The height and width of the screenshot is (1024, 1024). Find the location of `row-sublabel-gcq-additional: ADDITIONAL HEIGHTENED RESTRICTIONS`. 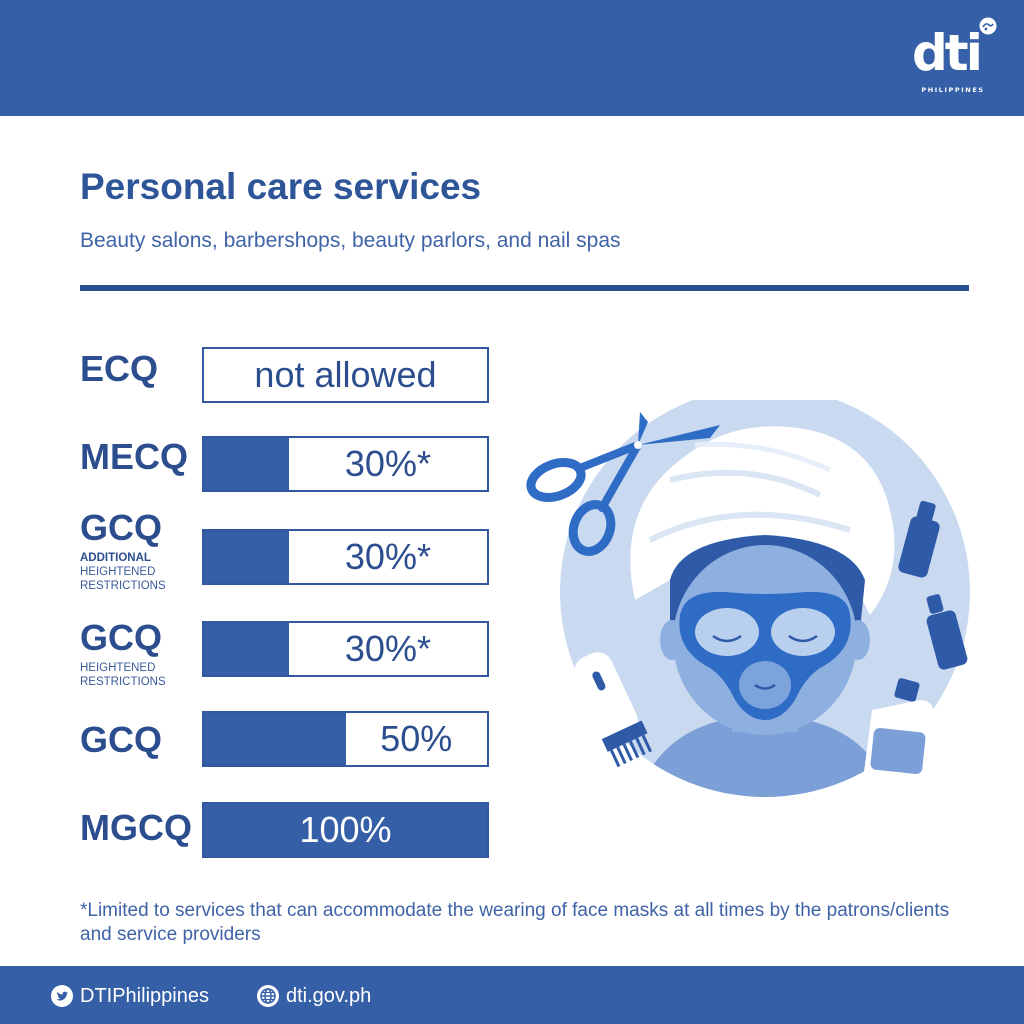

row-sublabel-gcq-additional: ADDITIONAL HEIGHTENED RESTRICTIONS is located at coordinates (127, 572).